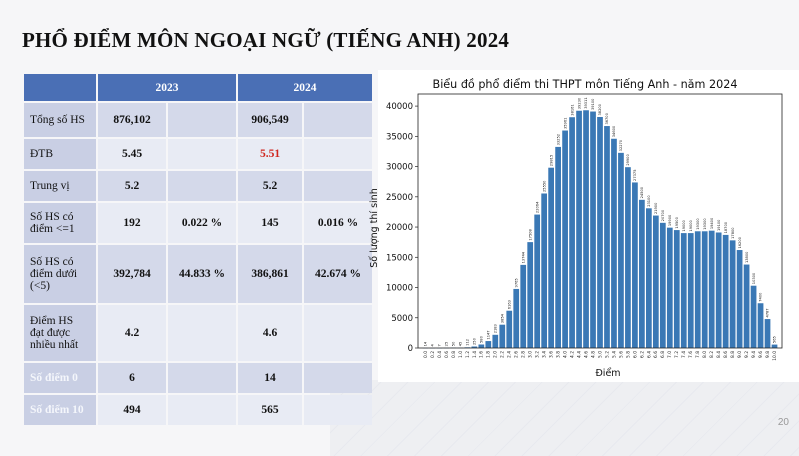 This screenshot has height=456, width=799. What do you see at coordinates (530, 234) in the screenshot?
I see `bar-value-label: 17508` at bounding box center [530, 234].